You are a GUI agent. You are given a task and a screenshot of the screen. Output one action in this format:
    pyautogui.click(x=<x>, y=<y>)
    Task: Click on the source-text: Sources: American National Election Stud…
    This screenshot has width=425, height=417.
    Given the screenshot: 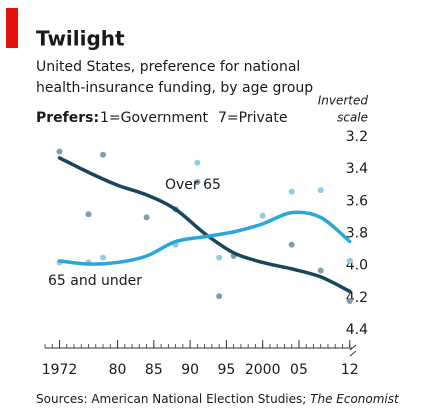 What is the action you would take?
    pyautogui.click(x=173, y=399)
    